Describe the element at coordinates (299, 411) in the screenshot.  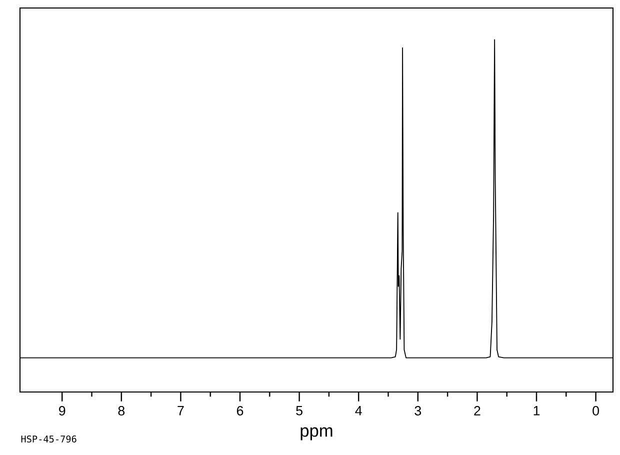
I see `x-tick-label: 5` at that location.